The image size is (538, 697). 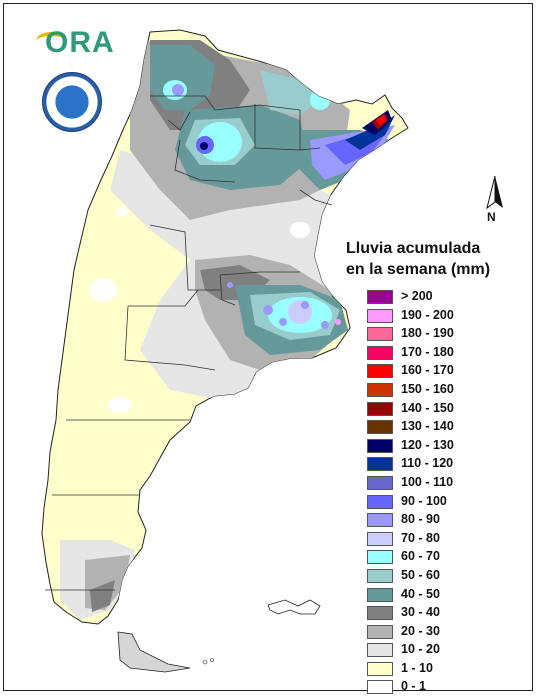 I want to click on legend-label: 1 - 10, so click(x=417, y=667).